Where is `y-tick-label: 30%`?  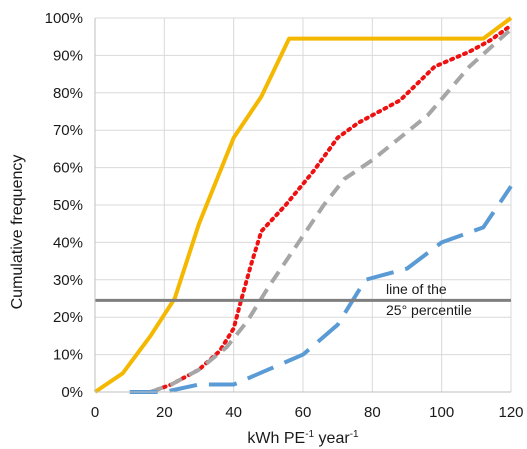 y-tick-label: 30% is located at coordinates (68, 280).